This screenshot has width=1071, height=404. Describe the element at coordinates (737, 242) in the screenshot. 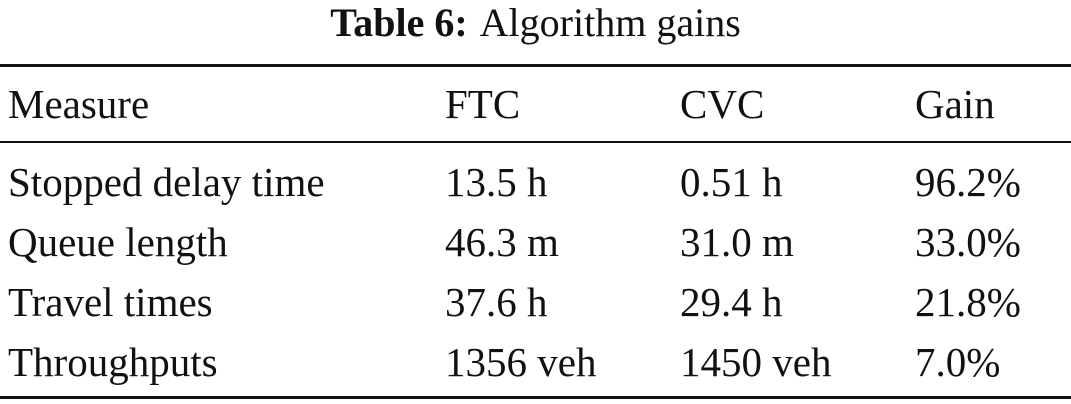

I see `cell: 31.0 m` at that location.